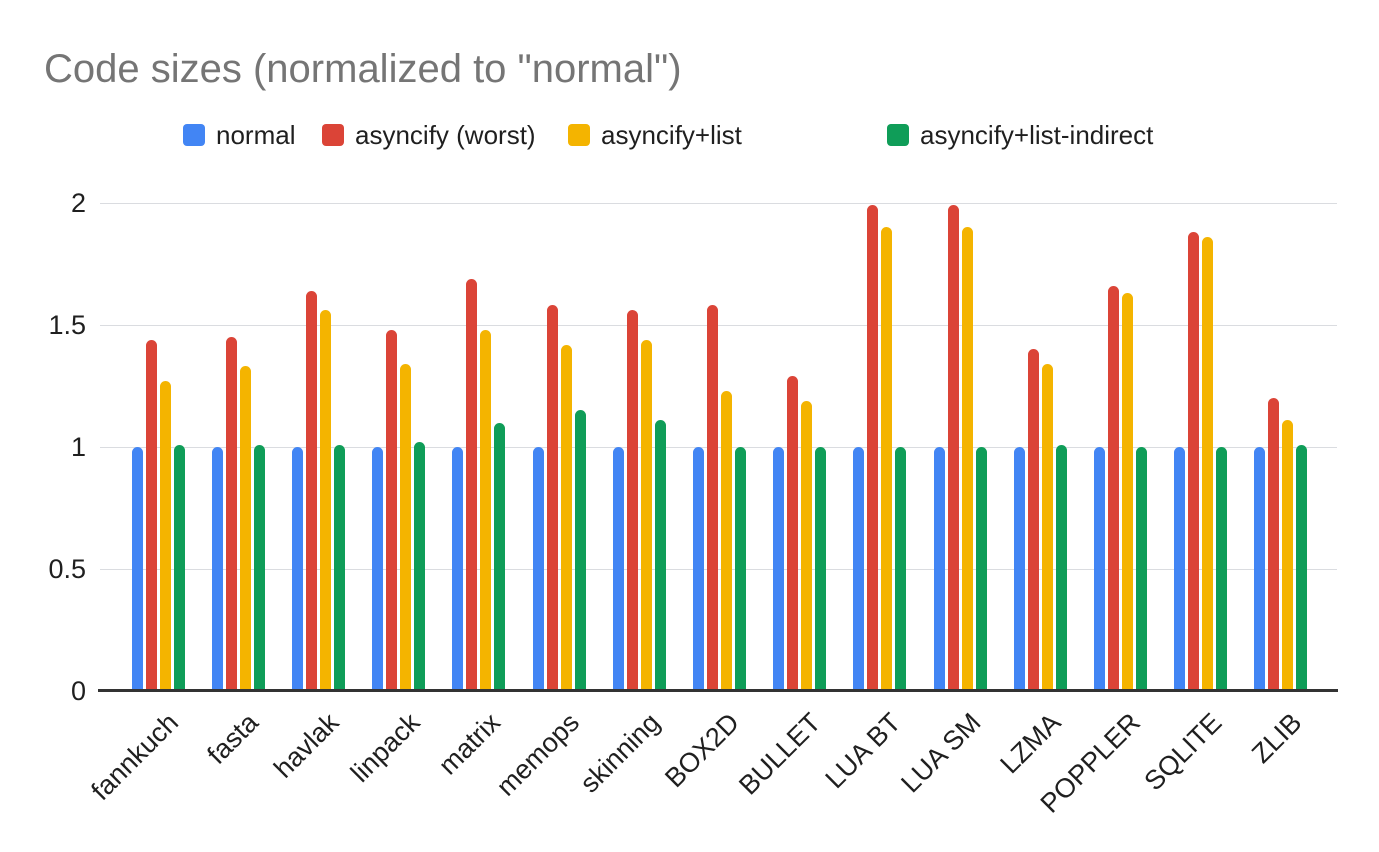  What do you see at coordinates (1273, 545) in the screenshot?
I see `bar-zlib-asyncify-worst` at bounding box center [1273, 545].